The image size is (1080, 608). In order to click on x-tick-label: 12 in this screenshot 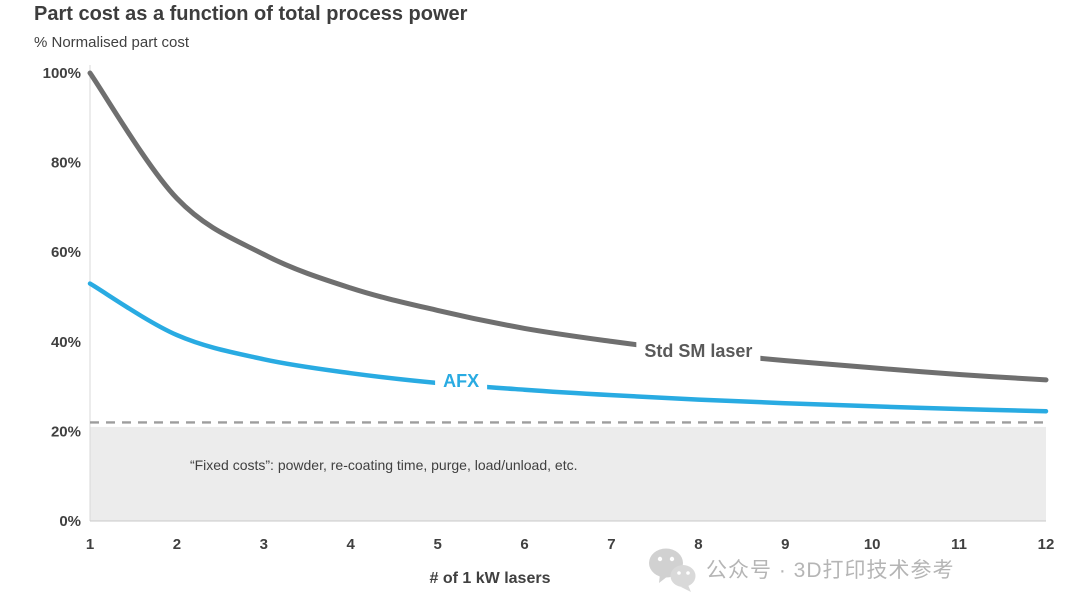, I will do `click(1046, 544)`.